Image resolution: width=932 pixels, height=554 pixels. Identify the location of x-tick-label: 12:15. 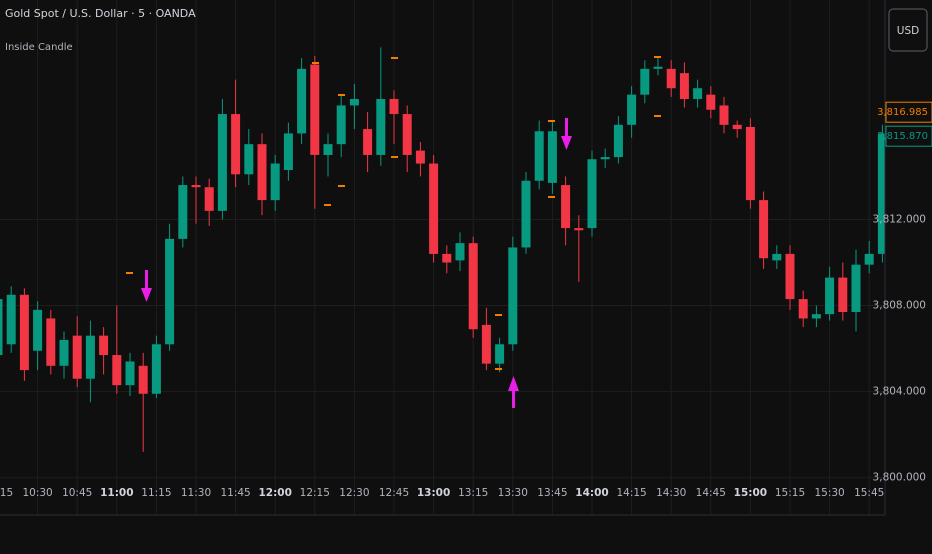
(315, 493).